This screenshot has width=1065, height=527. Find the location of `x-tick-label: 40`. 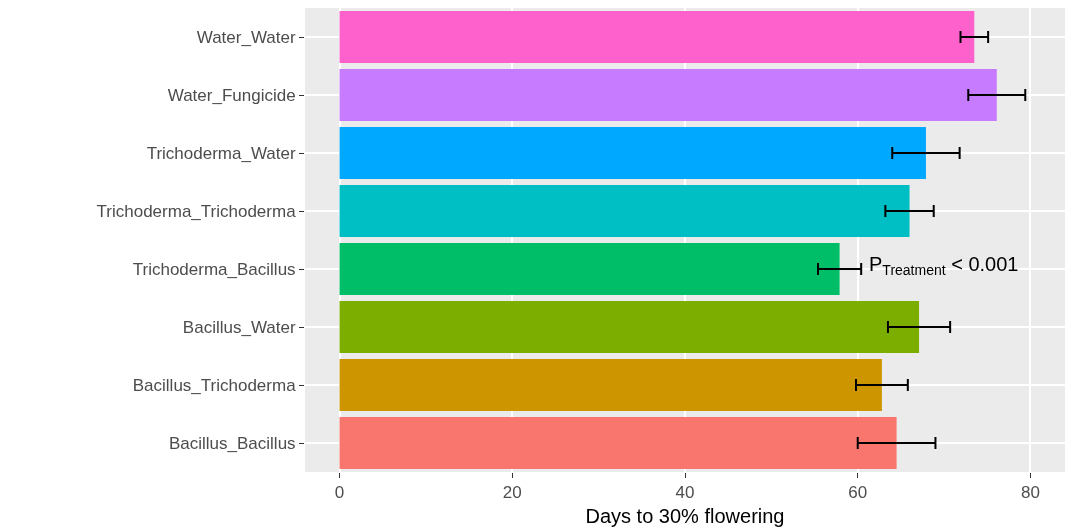

x-tick-label: 40 is located at coordinates (685, 493).